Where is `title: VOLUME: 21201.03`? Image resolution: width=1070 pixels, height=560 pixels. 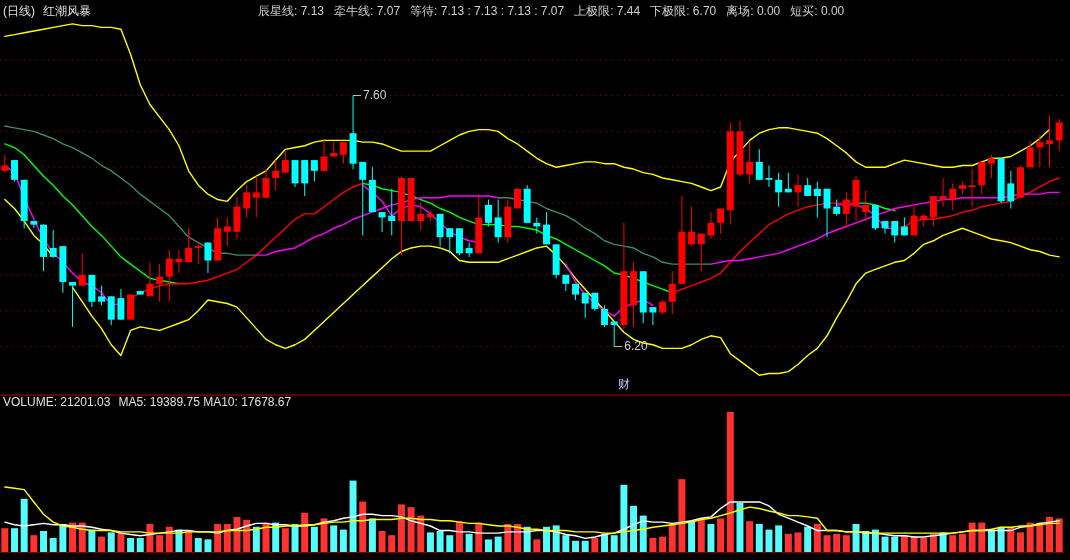
title: VOLUME: 21201.03 is located at coordinates (57, 402).